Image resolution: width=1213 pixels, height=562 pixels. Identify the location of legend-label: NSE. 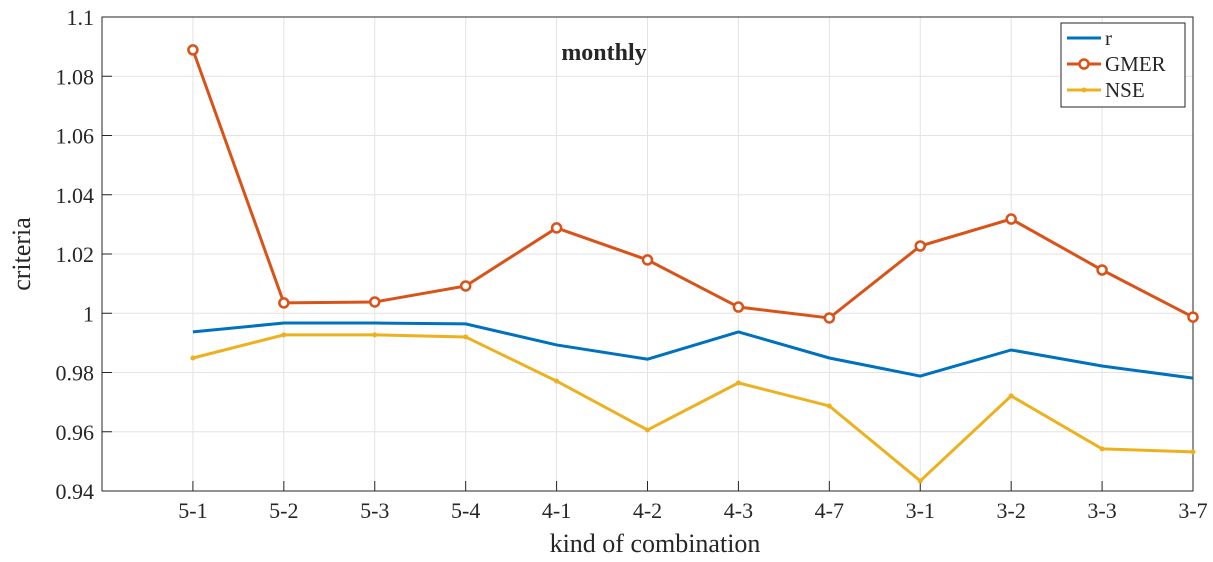
(1125, 90).